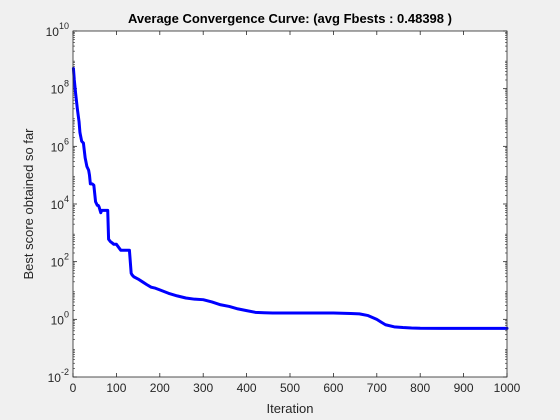  What do you see at coordinates (60, 88) in the screenshot?
I see `y-tick-label: 10⁸` at bounding box center [60, 88].